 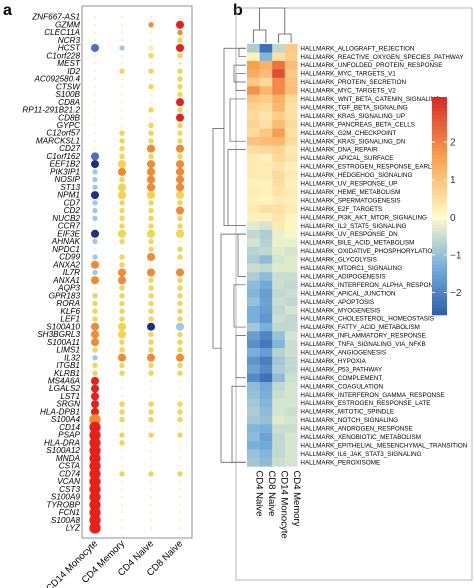 What do you see at coordinates (71, 272) in the screenshot?
I see `gene-label: IL7R` at bounding box center [71, 272].